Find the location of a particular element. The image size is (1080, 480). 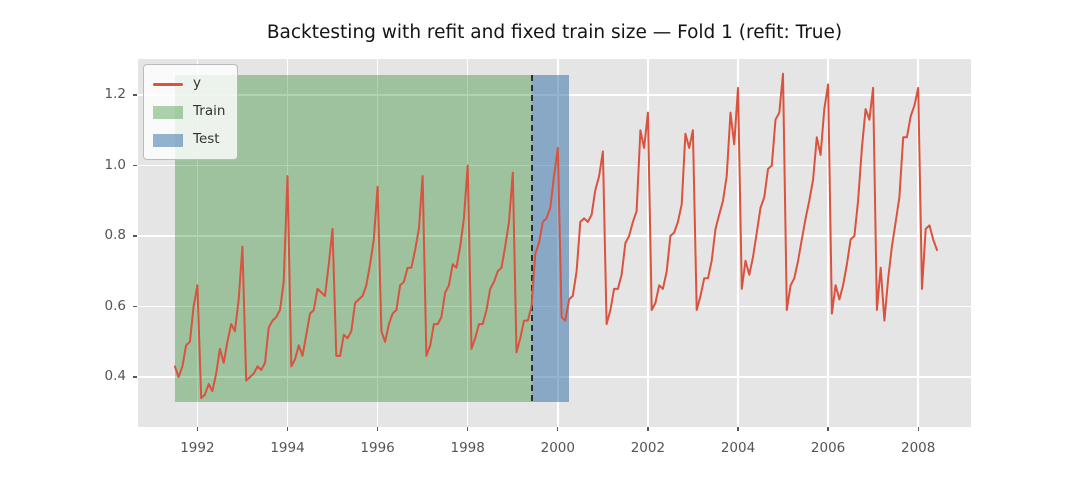

legend-item-train: Train is located at coordinates (189, 112).